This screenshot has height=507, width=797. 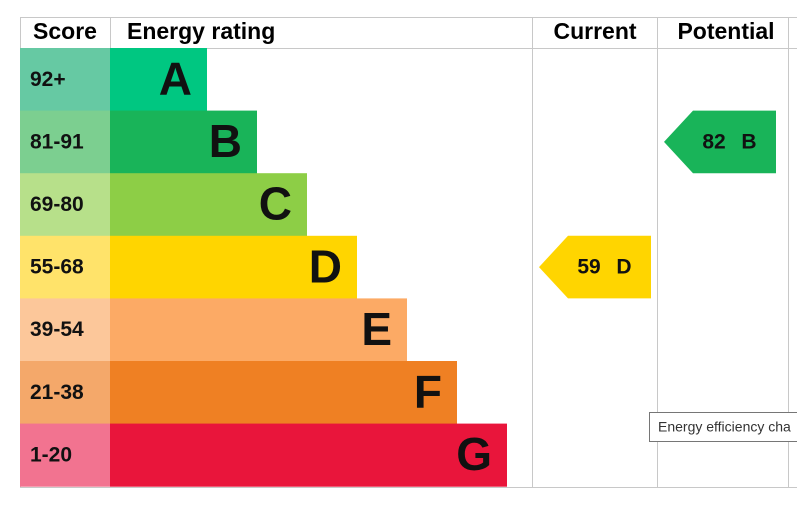 What do you see at coordinates (594, 31) in the screenshot?
I see `header-current: Current` at bounding box center [594, 31].